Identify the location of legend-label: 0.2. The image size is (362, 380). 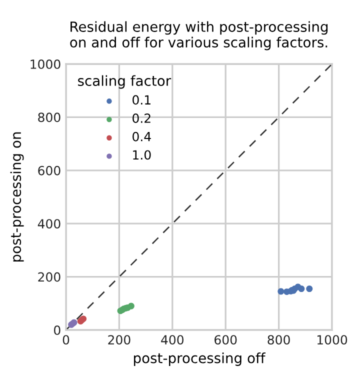
(141, 118).